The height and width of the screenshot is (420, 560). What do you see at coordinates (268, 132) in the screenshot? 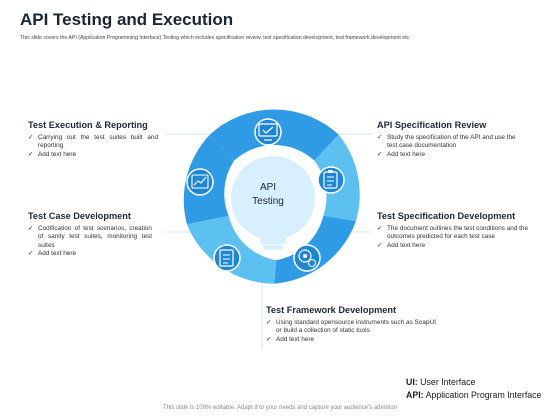
I see `monitor-check-icon` at bounding box center [268, 132].